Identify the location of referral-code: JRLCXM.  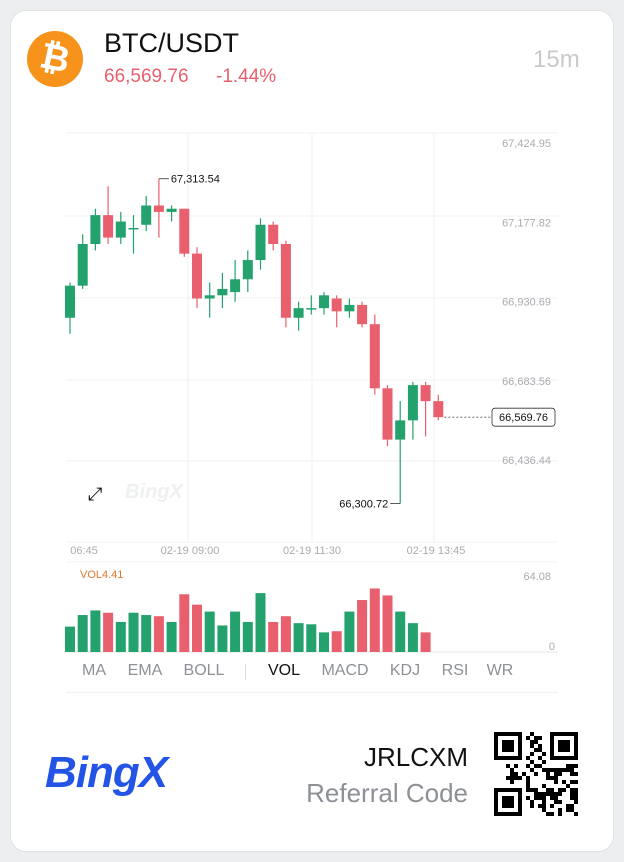
(415, 757).